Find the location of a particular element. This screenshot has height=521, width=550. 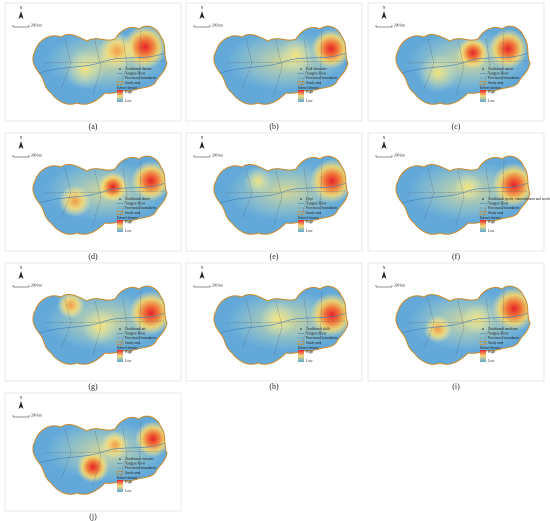

legend-layer: Traditional customs is located at coordinates (139, 459).